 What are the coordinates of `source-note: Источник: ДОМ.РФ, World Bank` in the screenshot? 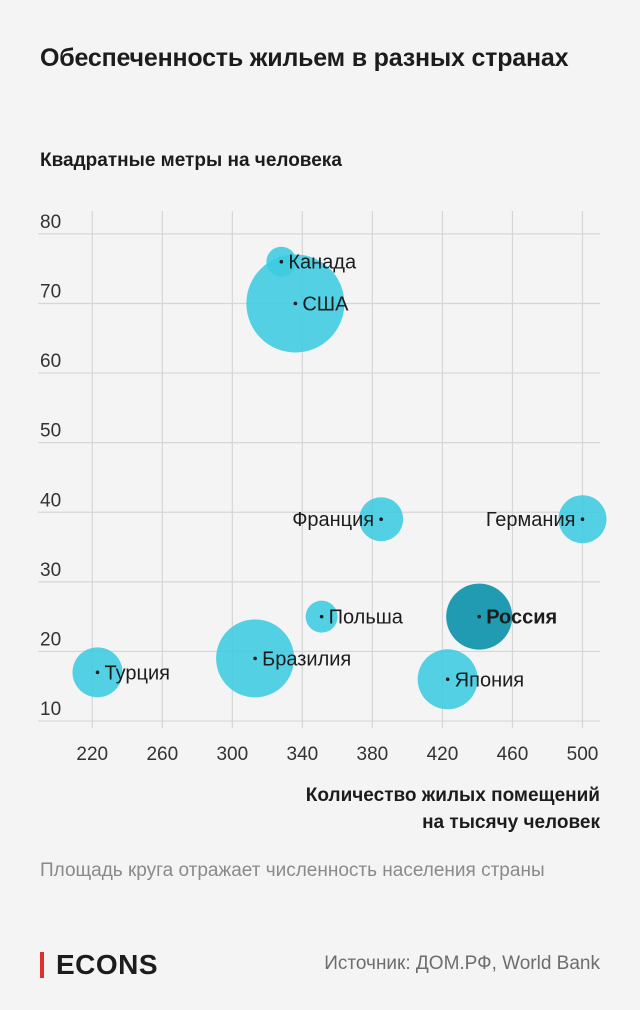 It's located at (462, 963).